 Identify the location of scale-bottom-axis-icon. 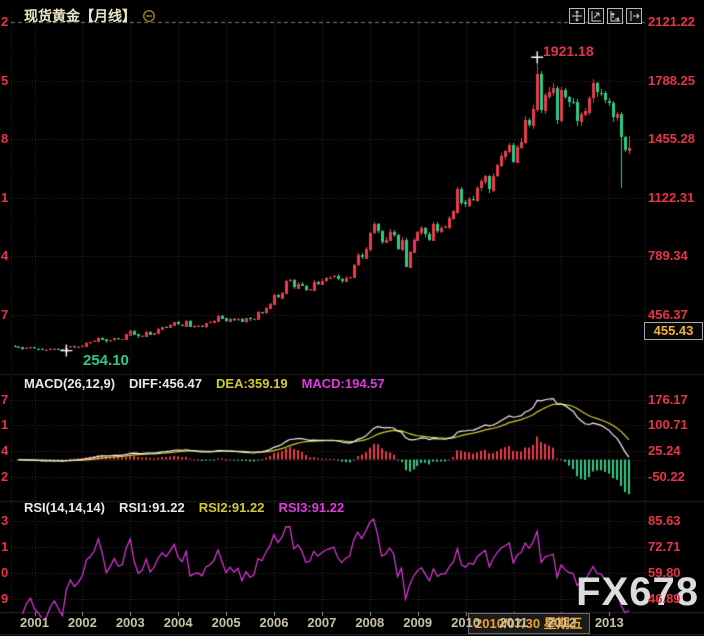
(615, 16).